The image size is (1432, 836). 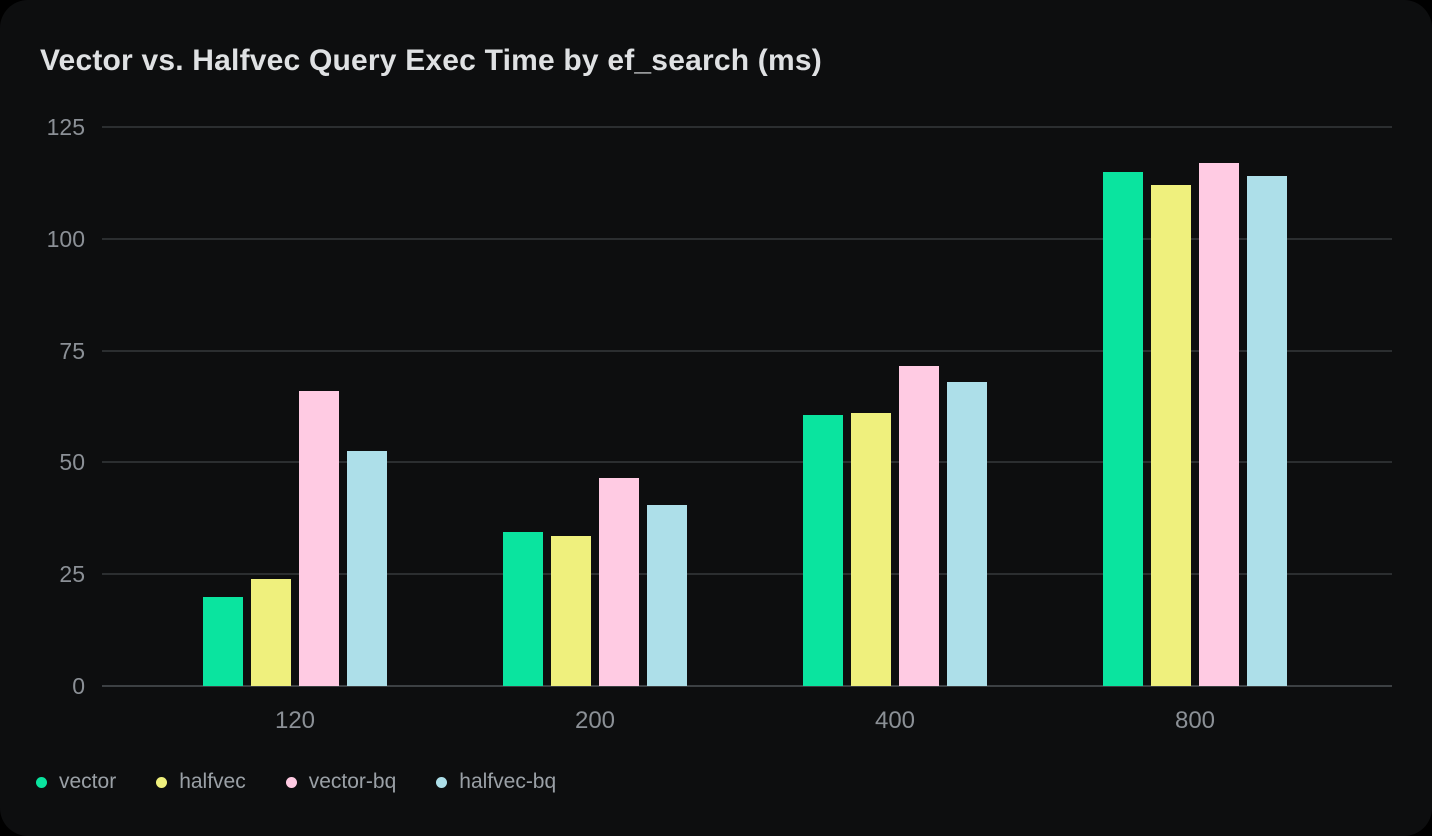 I want to click on legend-item-halfvec-bq: halfvec-bq, so click(x=496, y=782).